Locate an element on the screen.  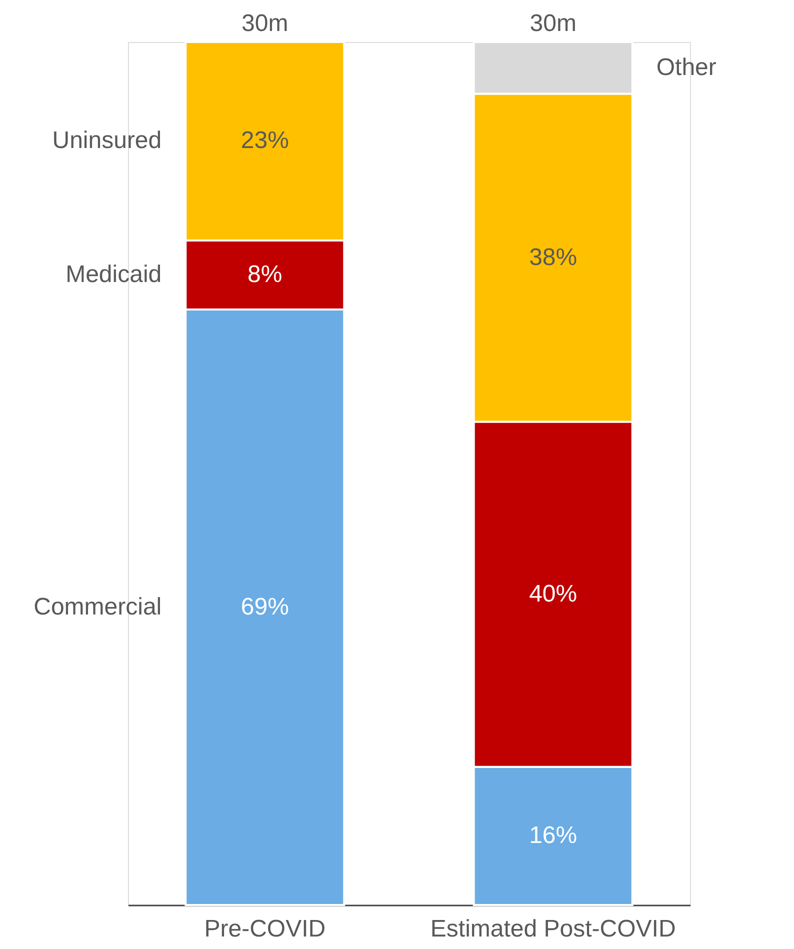
data-label: 23% is located at coordinates (264, 140).